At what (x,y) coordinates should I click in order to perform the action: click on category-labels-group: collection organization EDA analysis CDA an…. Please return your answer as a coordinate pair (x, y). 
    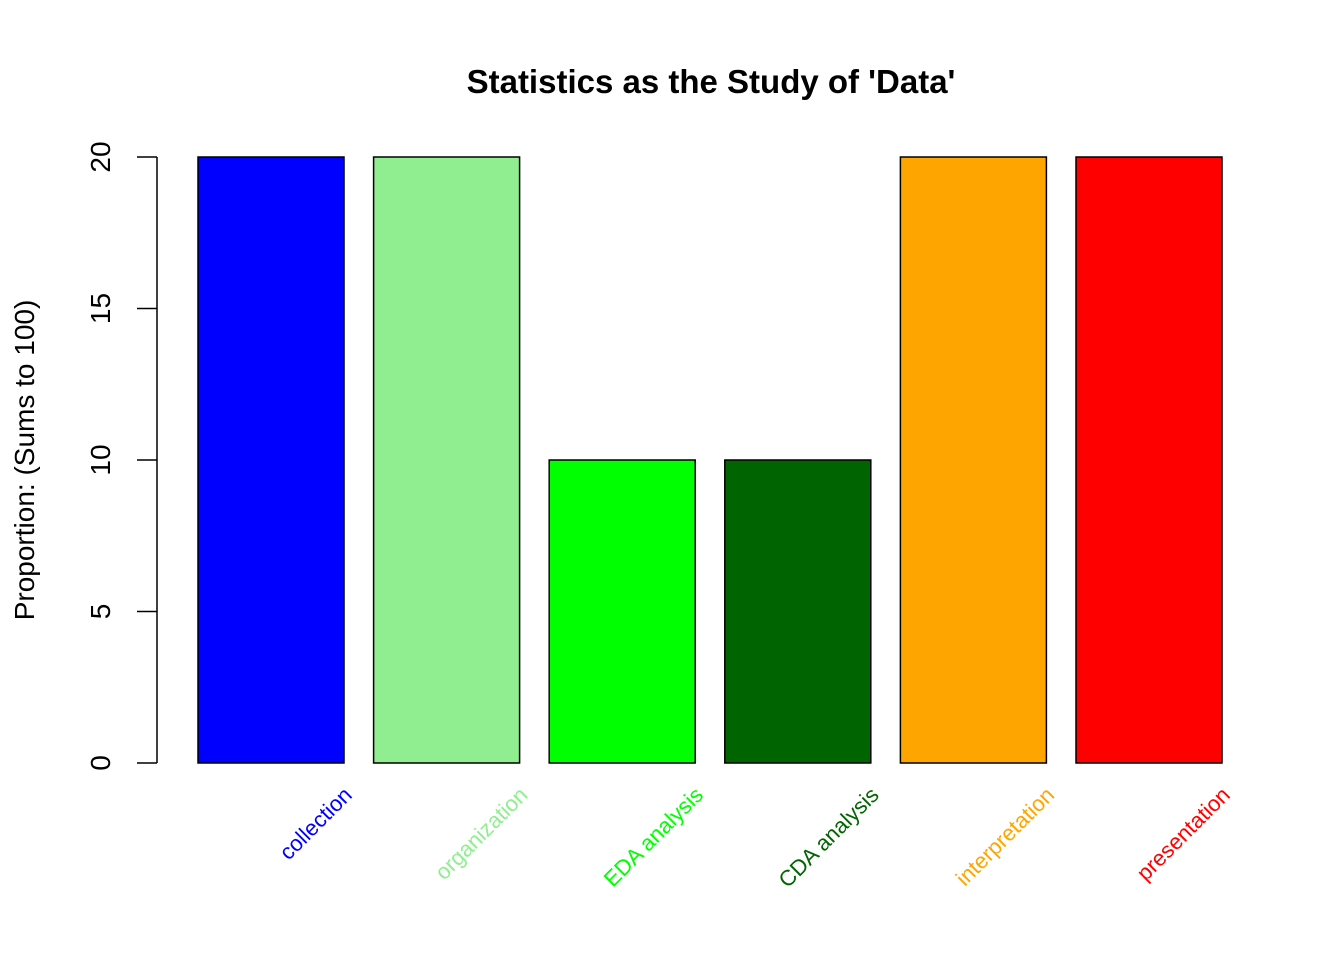
    Looking at the image, I should click on (754, 837).